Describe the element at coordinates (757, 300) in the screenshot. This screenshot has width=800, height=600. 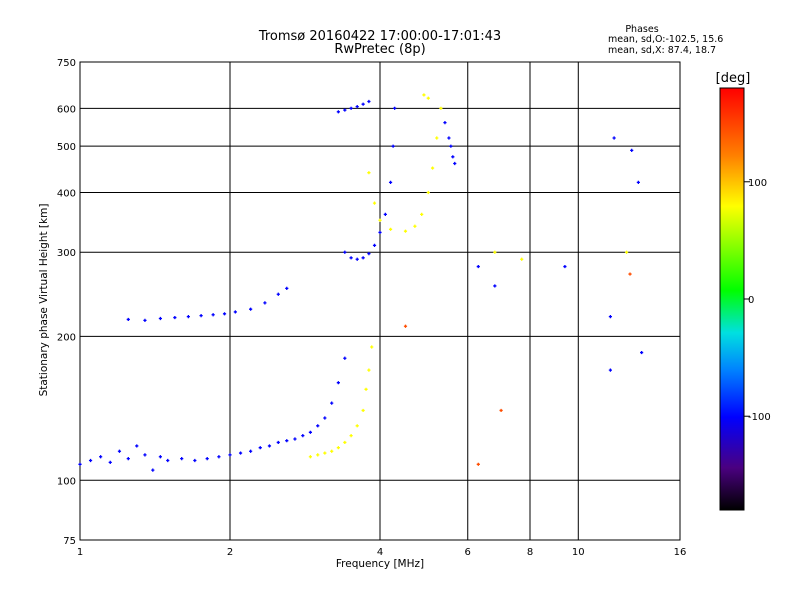
I see `colorbar-ticks: 100 0 -100` at that location.